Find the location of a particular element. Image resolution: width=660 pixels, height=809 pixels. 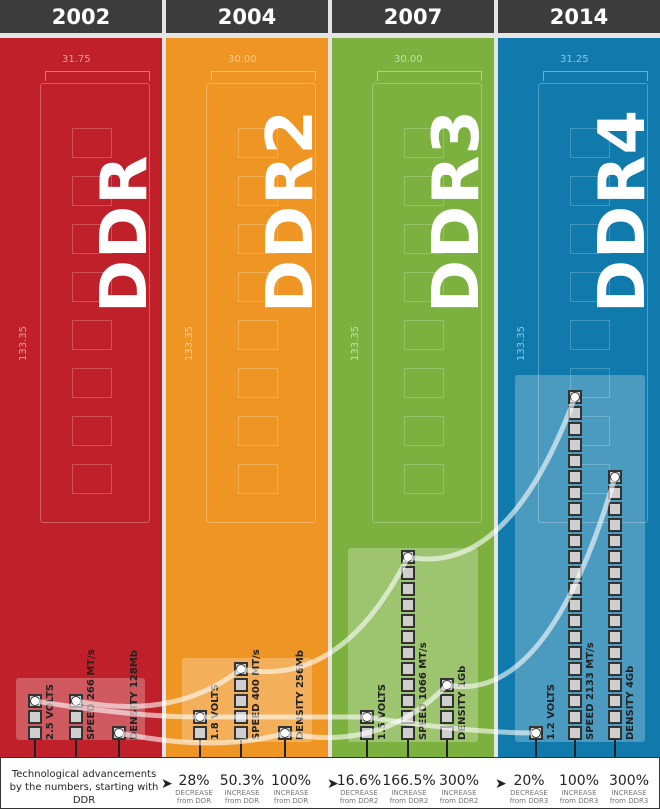

stat-item: 28% DECREASE from DDR is located at coordinates (194, 790).